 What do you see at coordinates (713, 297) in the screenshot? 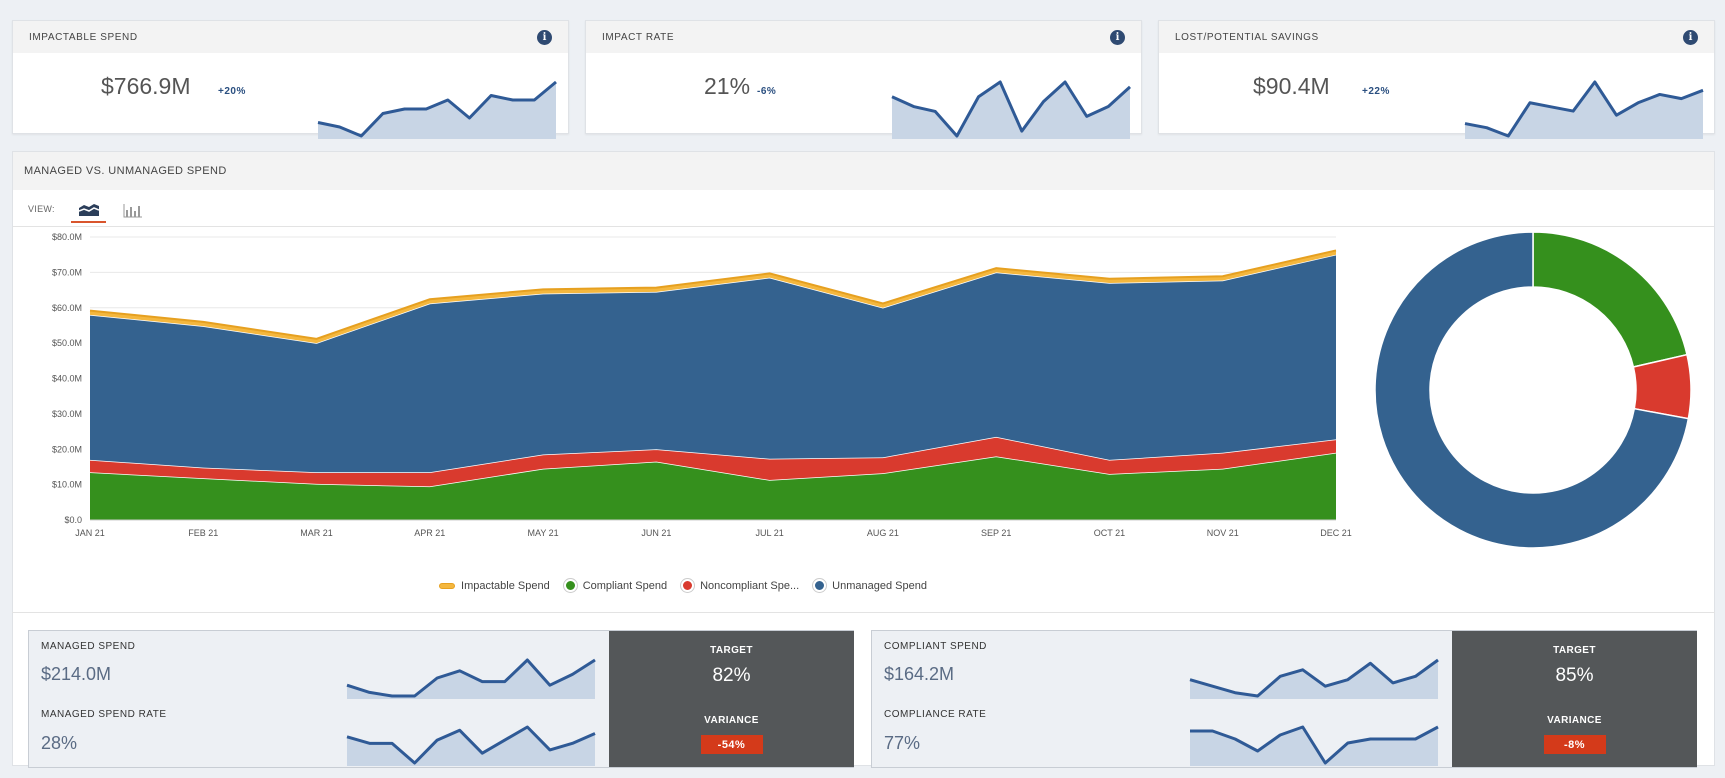
I see `area-impactable-spend` at bounding box center [713, 297].